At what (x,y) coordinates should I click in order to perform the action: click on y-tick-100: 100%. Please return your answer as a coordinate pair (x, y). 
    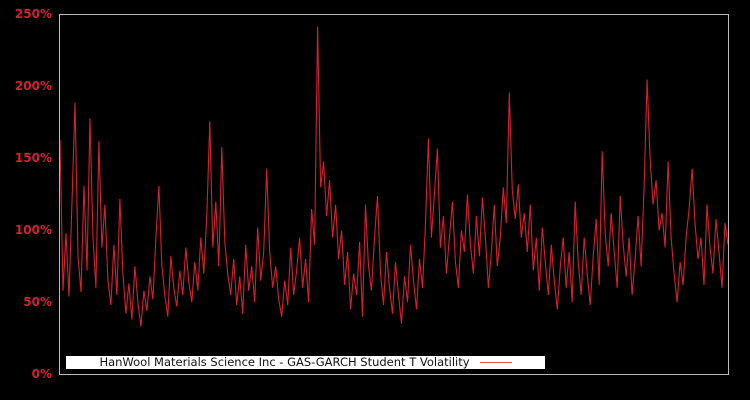
    Looking at the image, I should click on (33, 230).